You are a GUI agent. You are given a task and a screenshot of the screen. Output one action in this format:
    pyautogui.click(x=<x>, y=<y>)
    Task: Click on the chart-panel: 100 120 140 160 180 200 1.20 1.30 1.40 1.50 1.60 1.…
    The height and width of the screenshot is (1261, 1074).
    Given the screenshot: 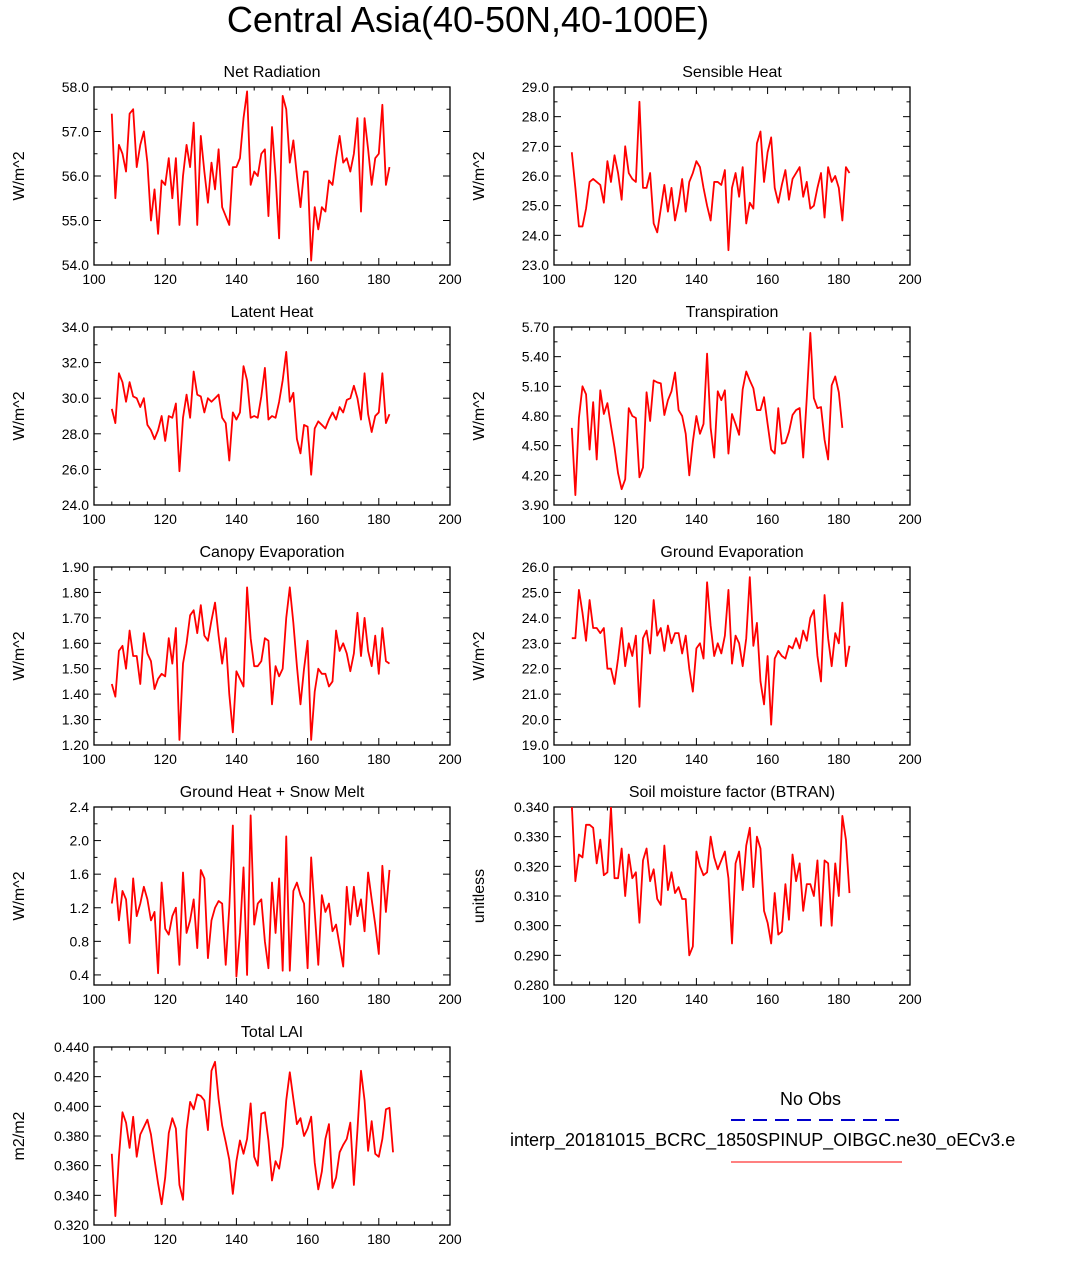 What is the action you would take?
    pyautogui.click(x=236, y=655)
    